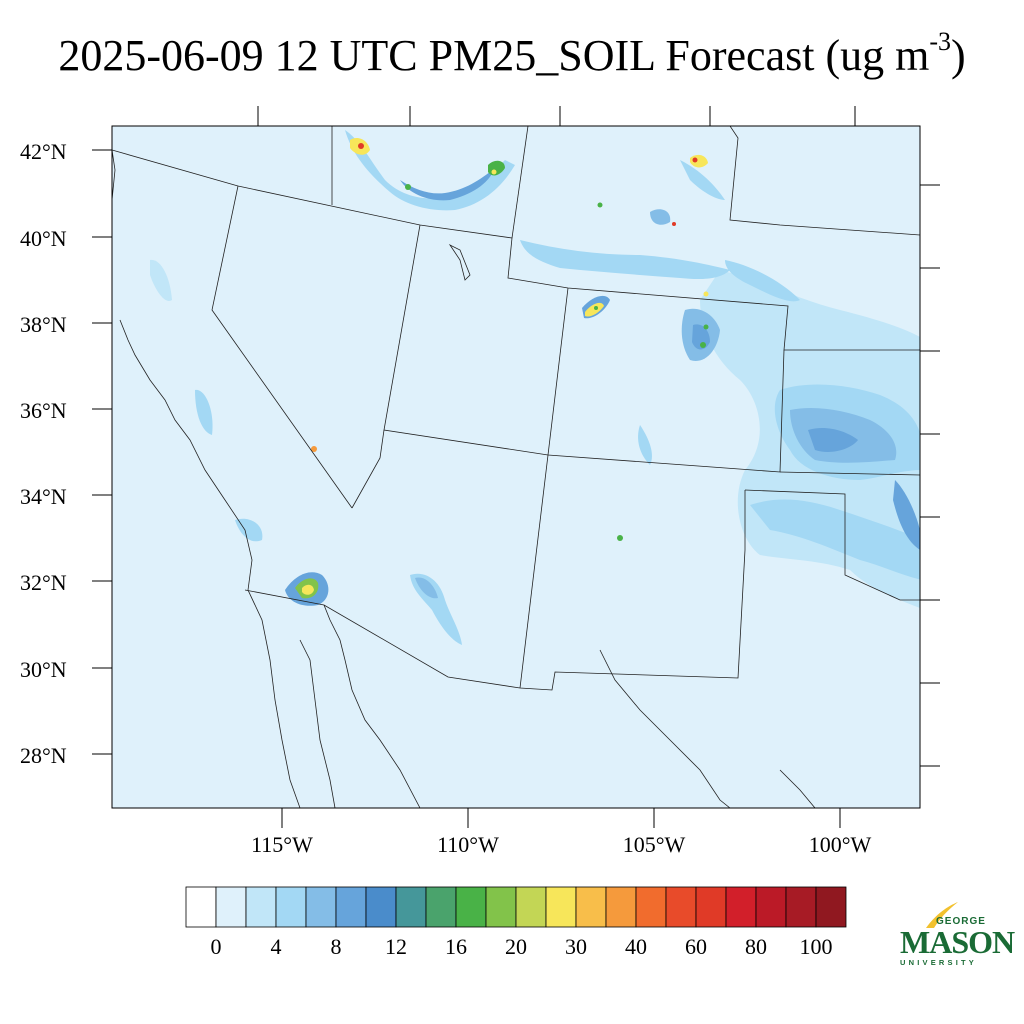 This screenshot has height=1024, width=1024. What do you see at coordinates (940, 42) in the screenshot?
I see `title-superscript: -3` at bounding box center [940, 42].